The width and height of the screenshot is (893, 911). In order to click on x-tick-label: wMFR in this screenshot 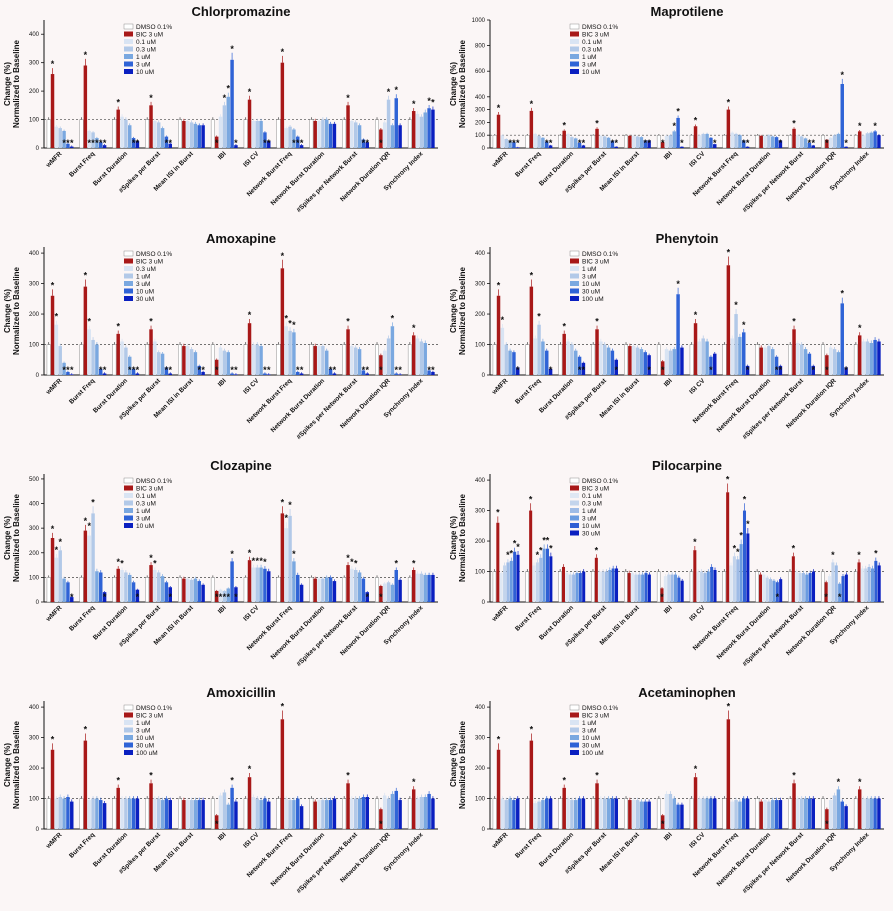, I will do `click(53, 613)`.